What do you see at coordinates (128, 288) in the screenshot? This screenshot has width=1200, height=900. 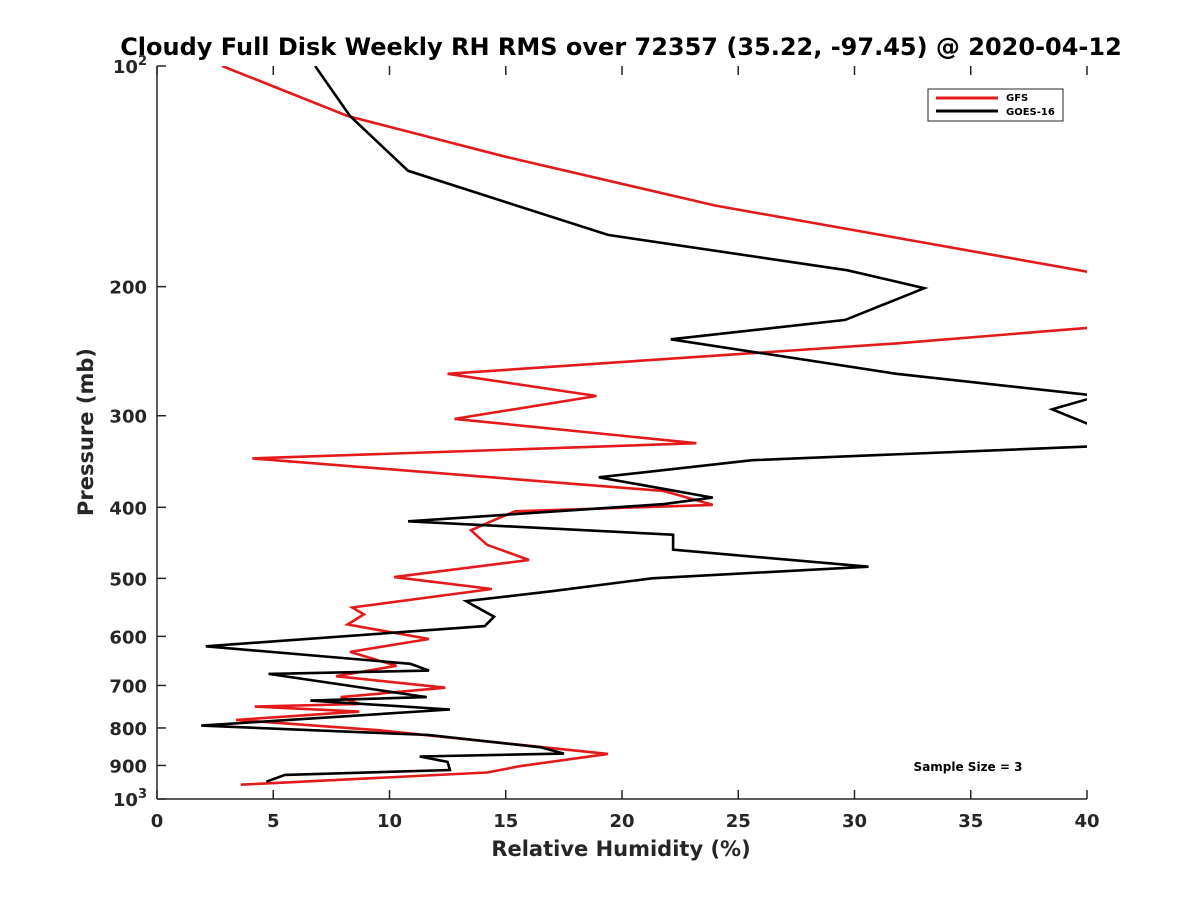 I see `y-tick-label-1: 200` at bounding box center [128, 288].